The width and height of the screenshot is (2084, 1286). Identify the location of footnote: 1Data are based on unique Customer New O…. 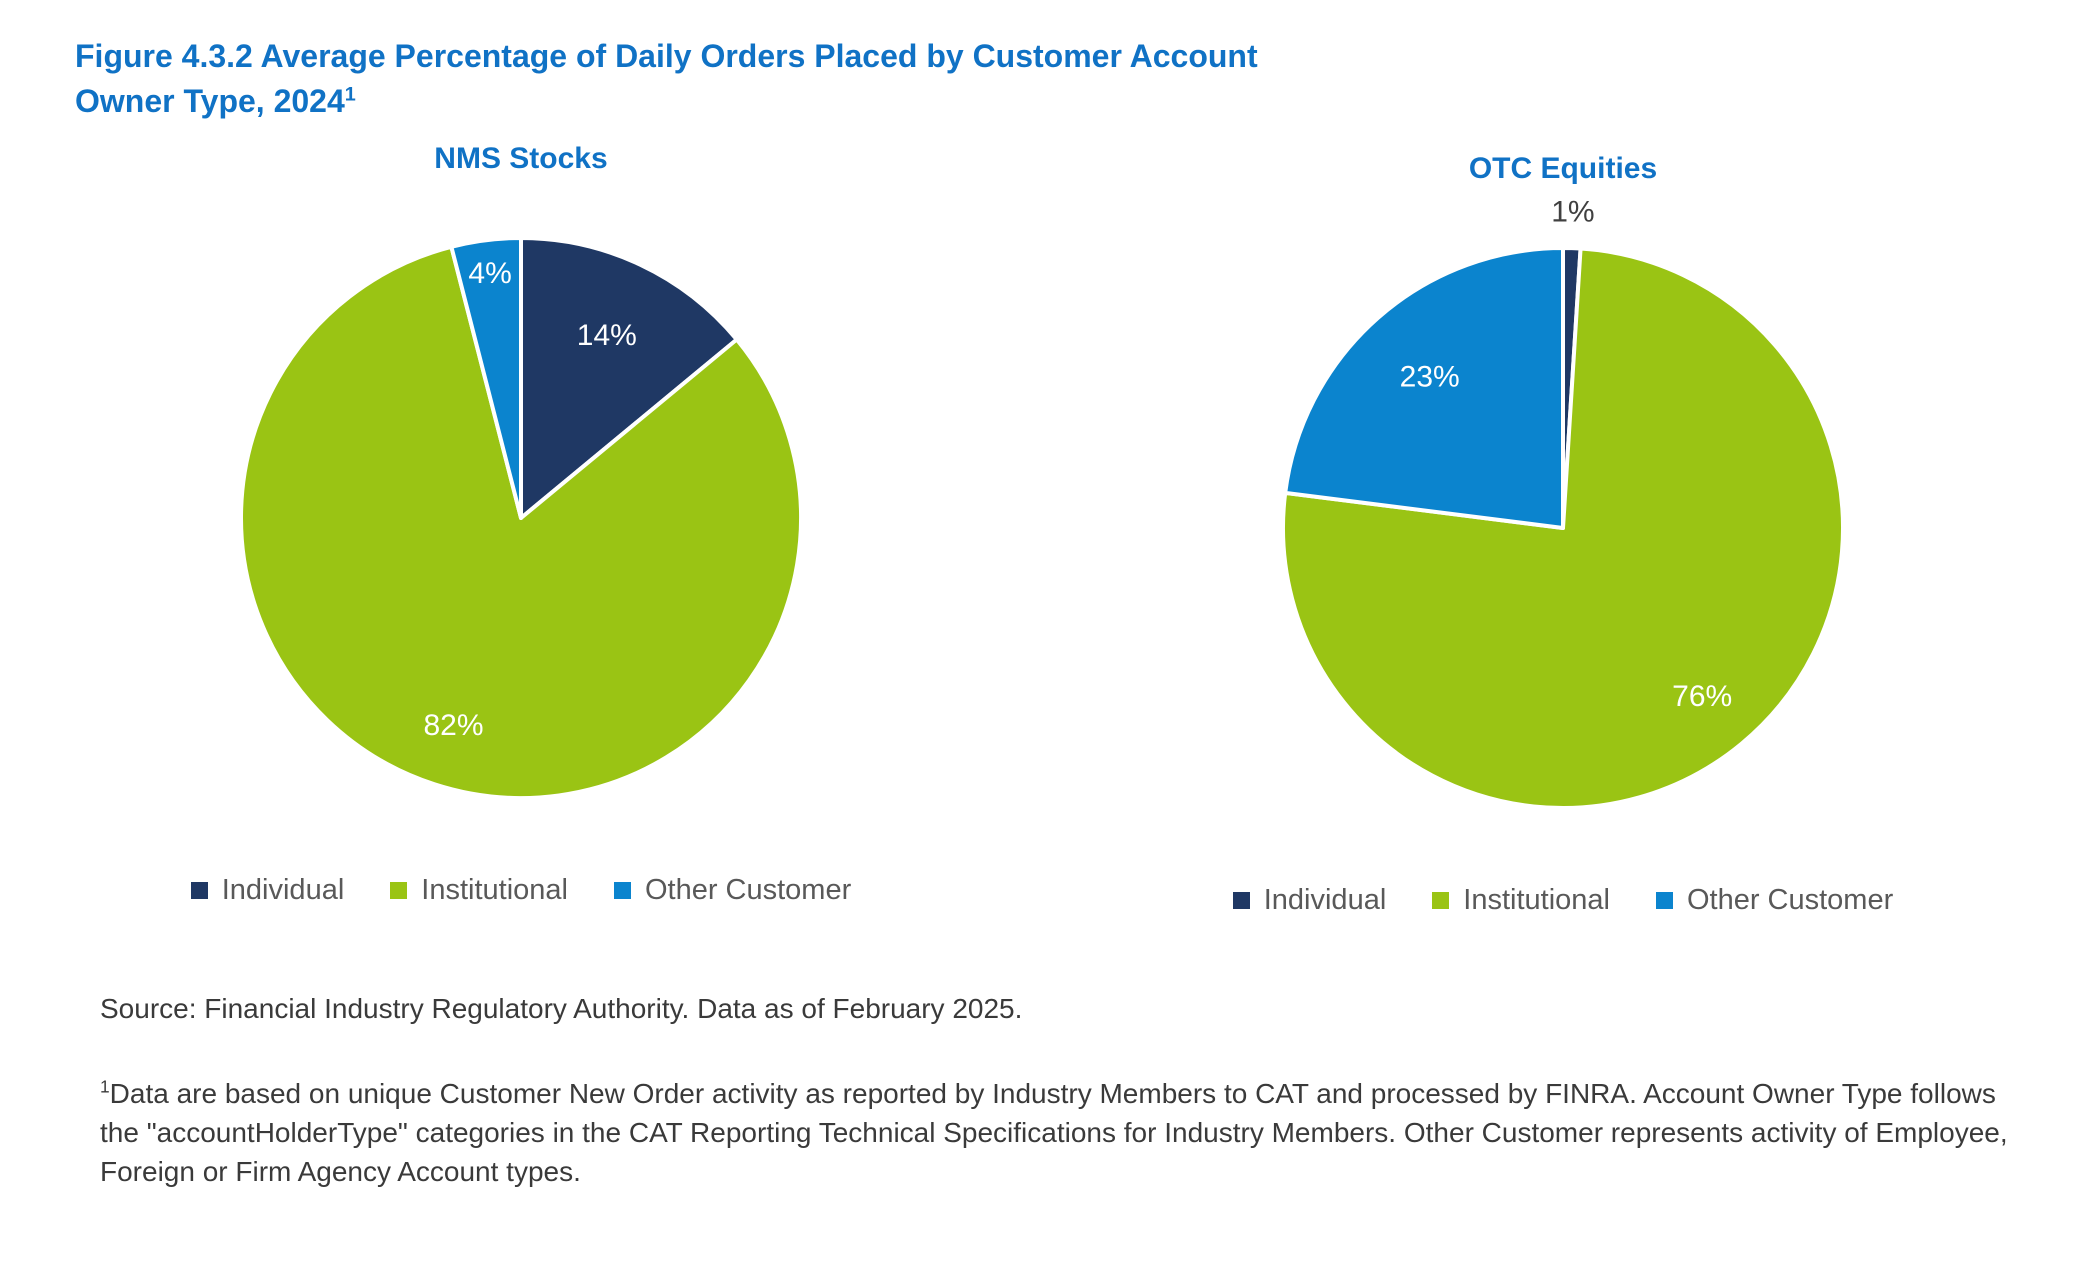
(1065, 1132).